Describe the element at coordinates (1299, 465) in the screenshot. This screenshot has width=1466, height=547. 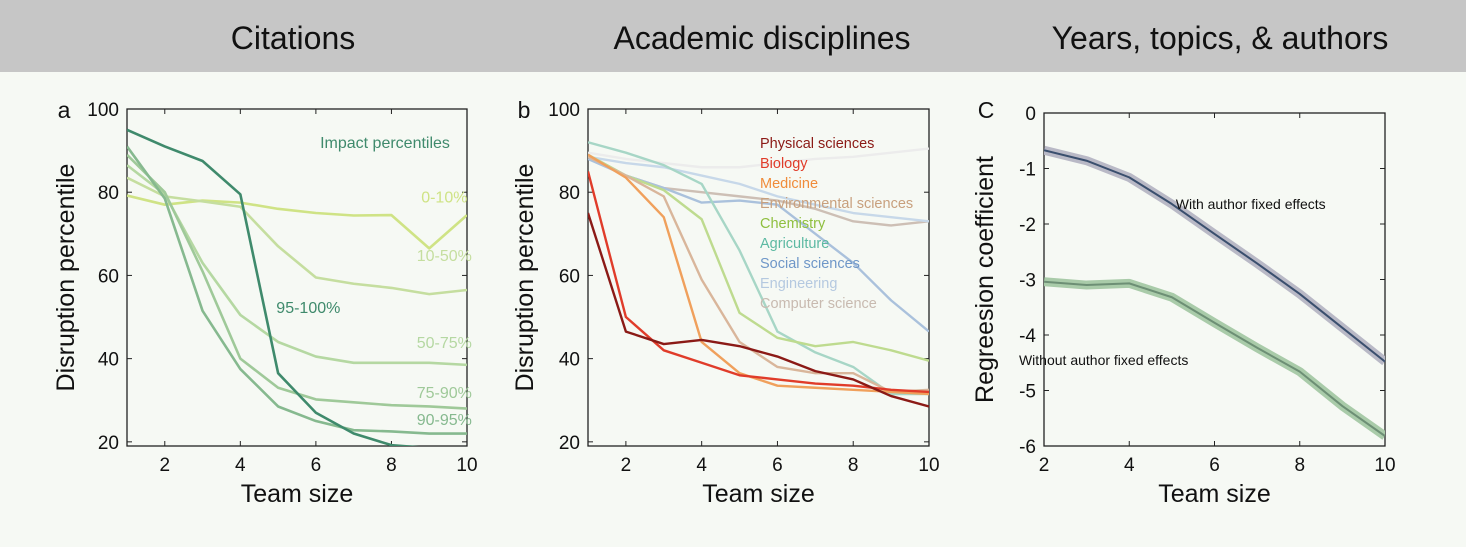
I see `chart-c-xtick-label: 8` at that location.